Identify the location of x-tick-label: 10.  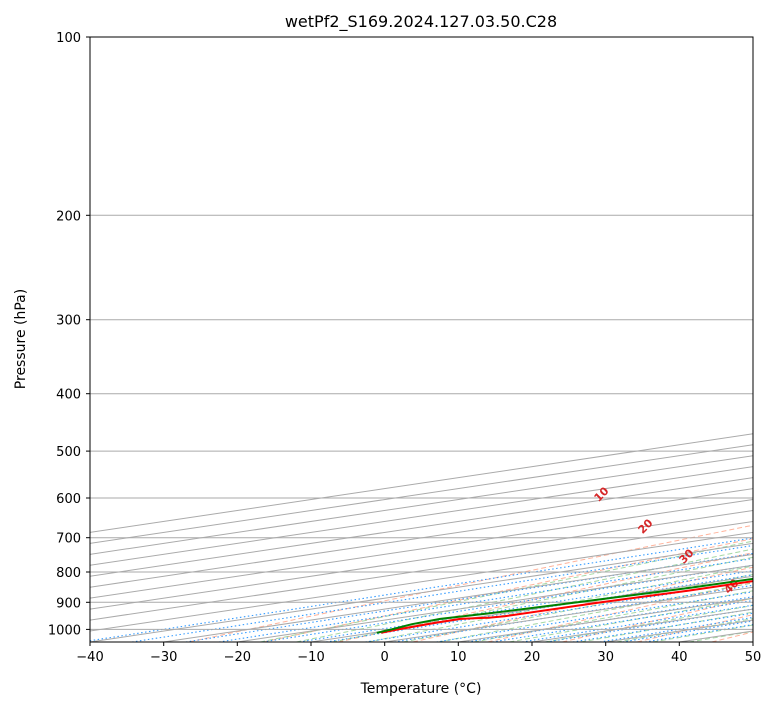
(458, 657).